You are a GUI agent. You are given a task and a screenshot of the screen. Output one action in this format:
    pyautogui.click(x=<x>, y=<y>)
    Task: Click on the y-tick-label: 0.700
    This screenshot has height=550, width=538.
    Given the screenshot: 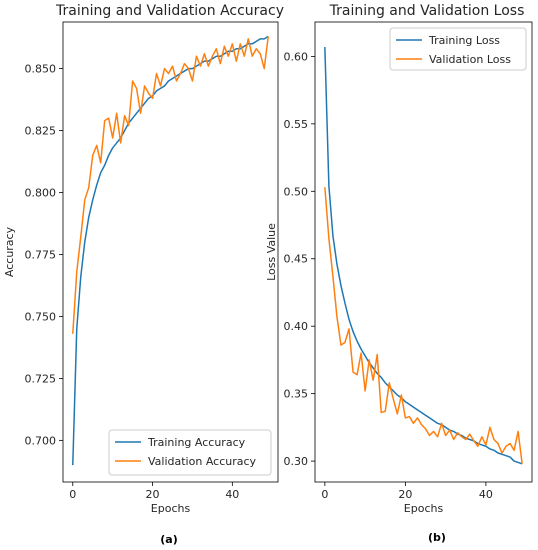 What is the action you would take?
    pyautogui.click(x=41, y=440)
    